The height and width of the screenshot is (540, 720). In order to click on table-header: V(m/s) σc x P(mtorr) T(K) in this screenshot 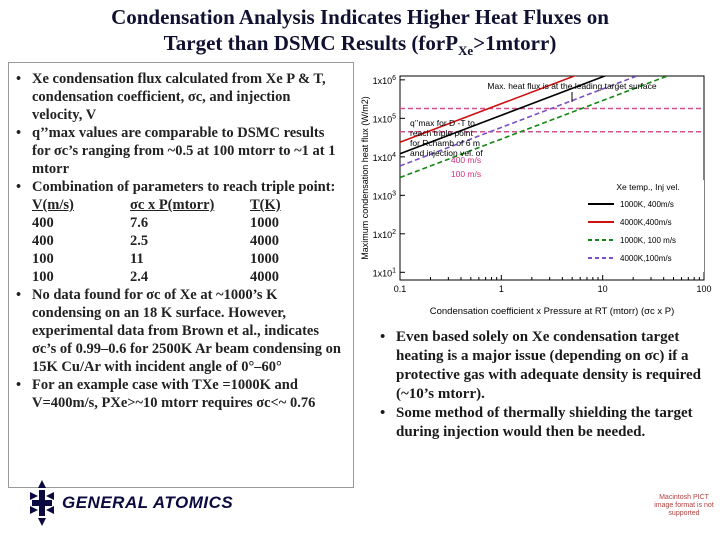, I will do `click(188, 205)`.